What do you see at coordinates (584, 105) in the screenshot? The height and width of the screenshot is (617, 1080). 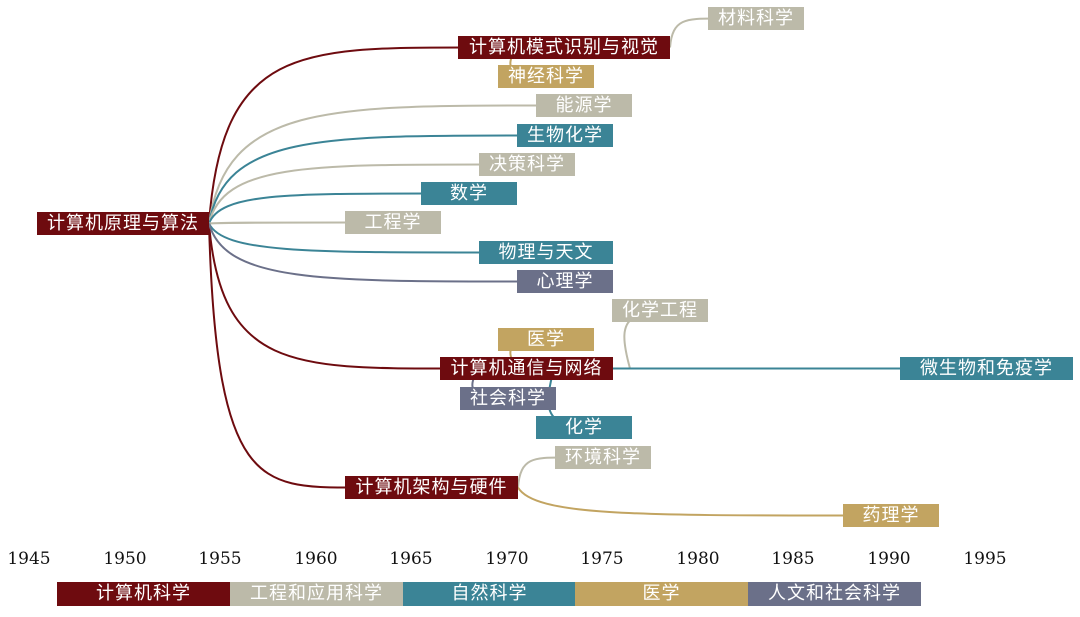 I see `node-energy: 能源学` at bounding box center [584, 105].